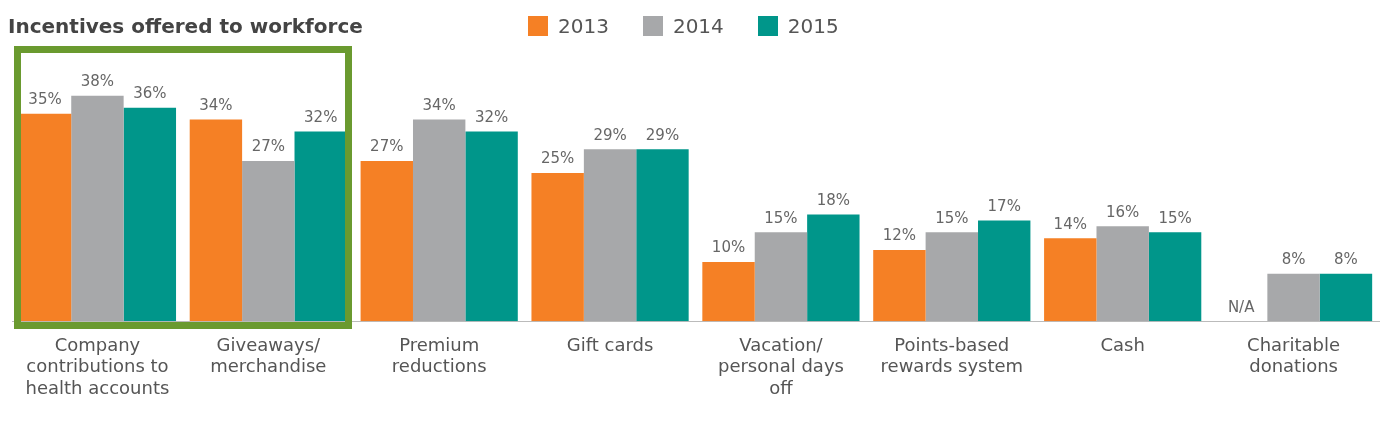 The height and width of the screenshot is (425, 1391). I want to click on data-label: 17%, so click(1004, 205).